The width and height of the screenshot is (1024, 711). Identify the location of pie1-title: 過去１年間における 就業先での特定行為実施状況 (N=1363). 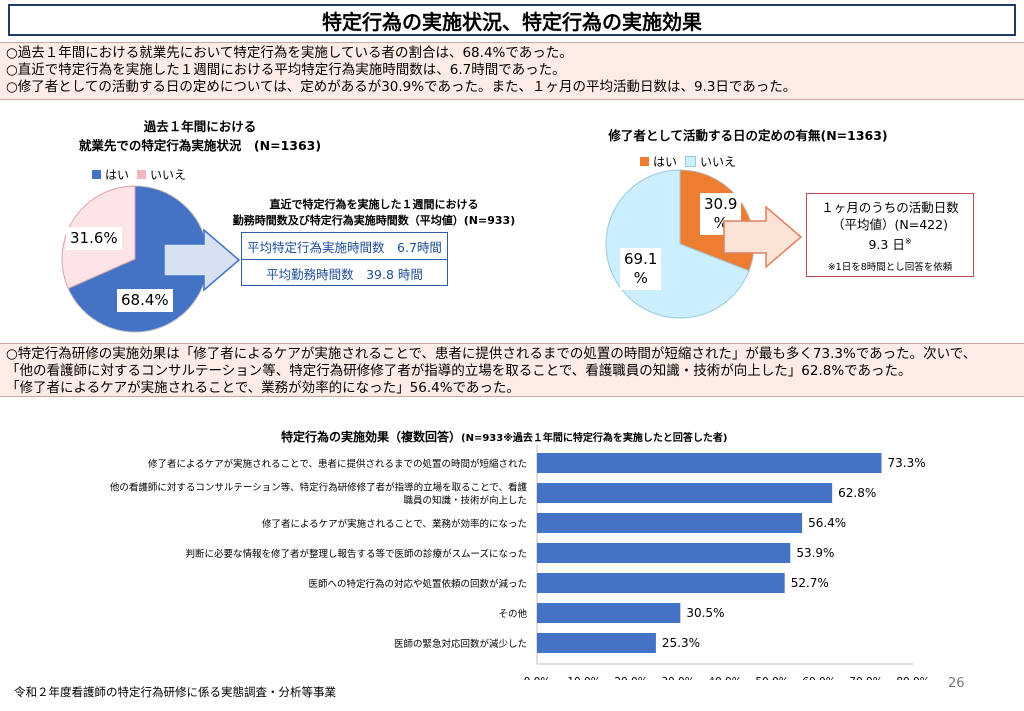
(200, 135).